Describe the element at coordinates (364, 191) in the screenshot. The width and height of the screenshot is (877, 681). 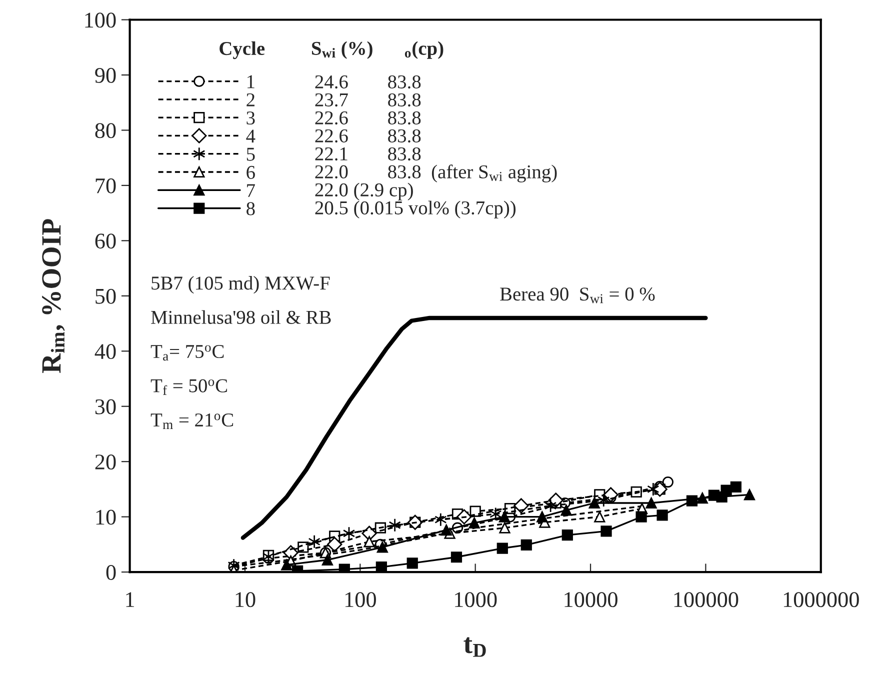
I see `annotation: 22.0 (2.9 cp)` at that location.